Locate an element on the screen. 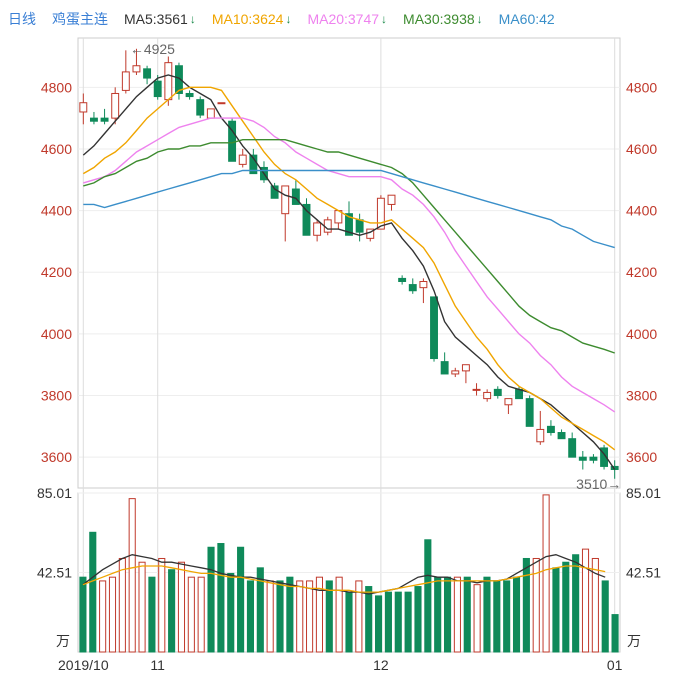 Image resolution: width=690 pixels, height=684 pixels. volume-tick-label-right: 85.01 is located at coordinates (643, 493).